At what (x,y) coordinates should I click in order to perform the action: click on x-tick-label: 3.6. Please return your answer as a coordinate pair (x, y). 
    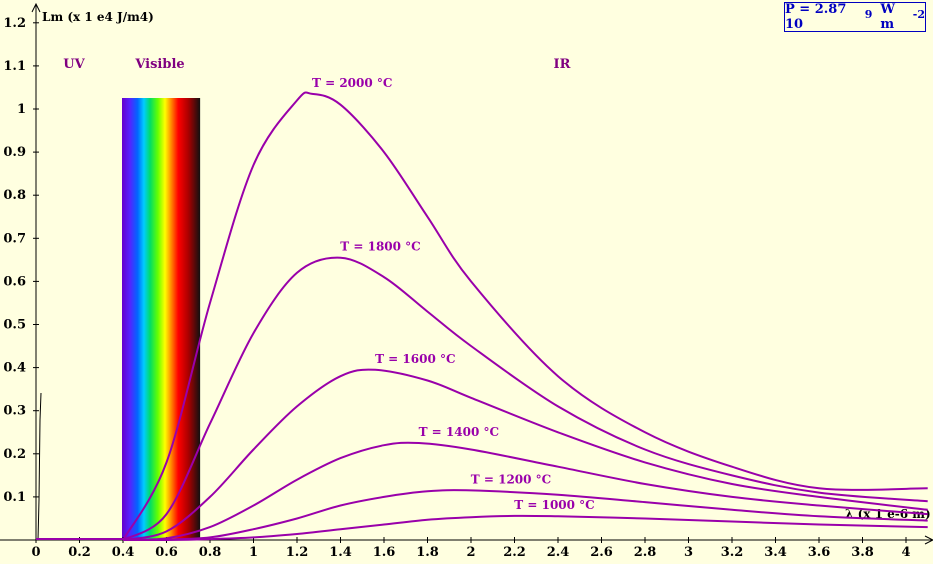
    Looking at the image, I should click on (819, 552).